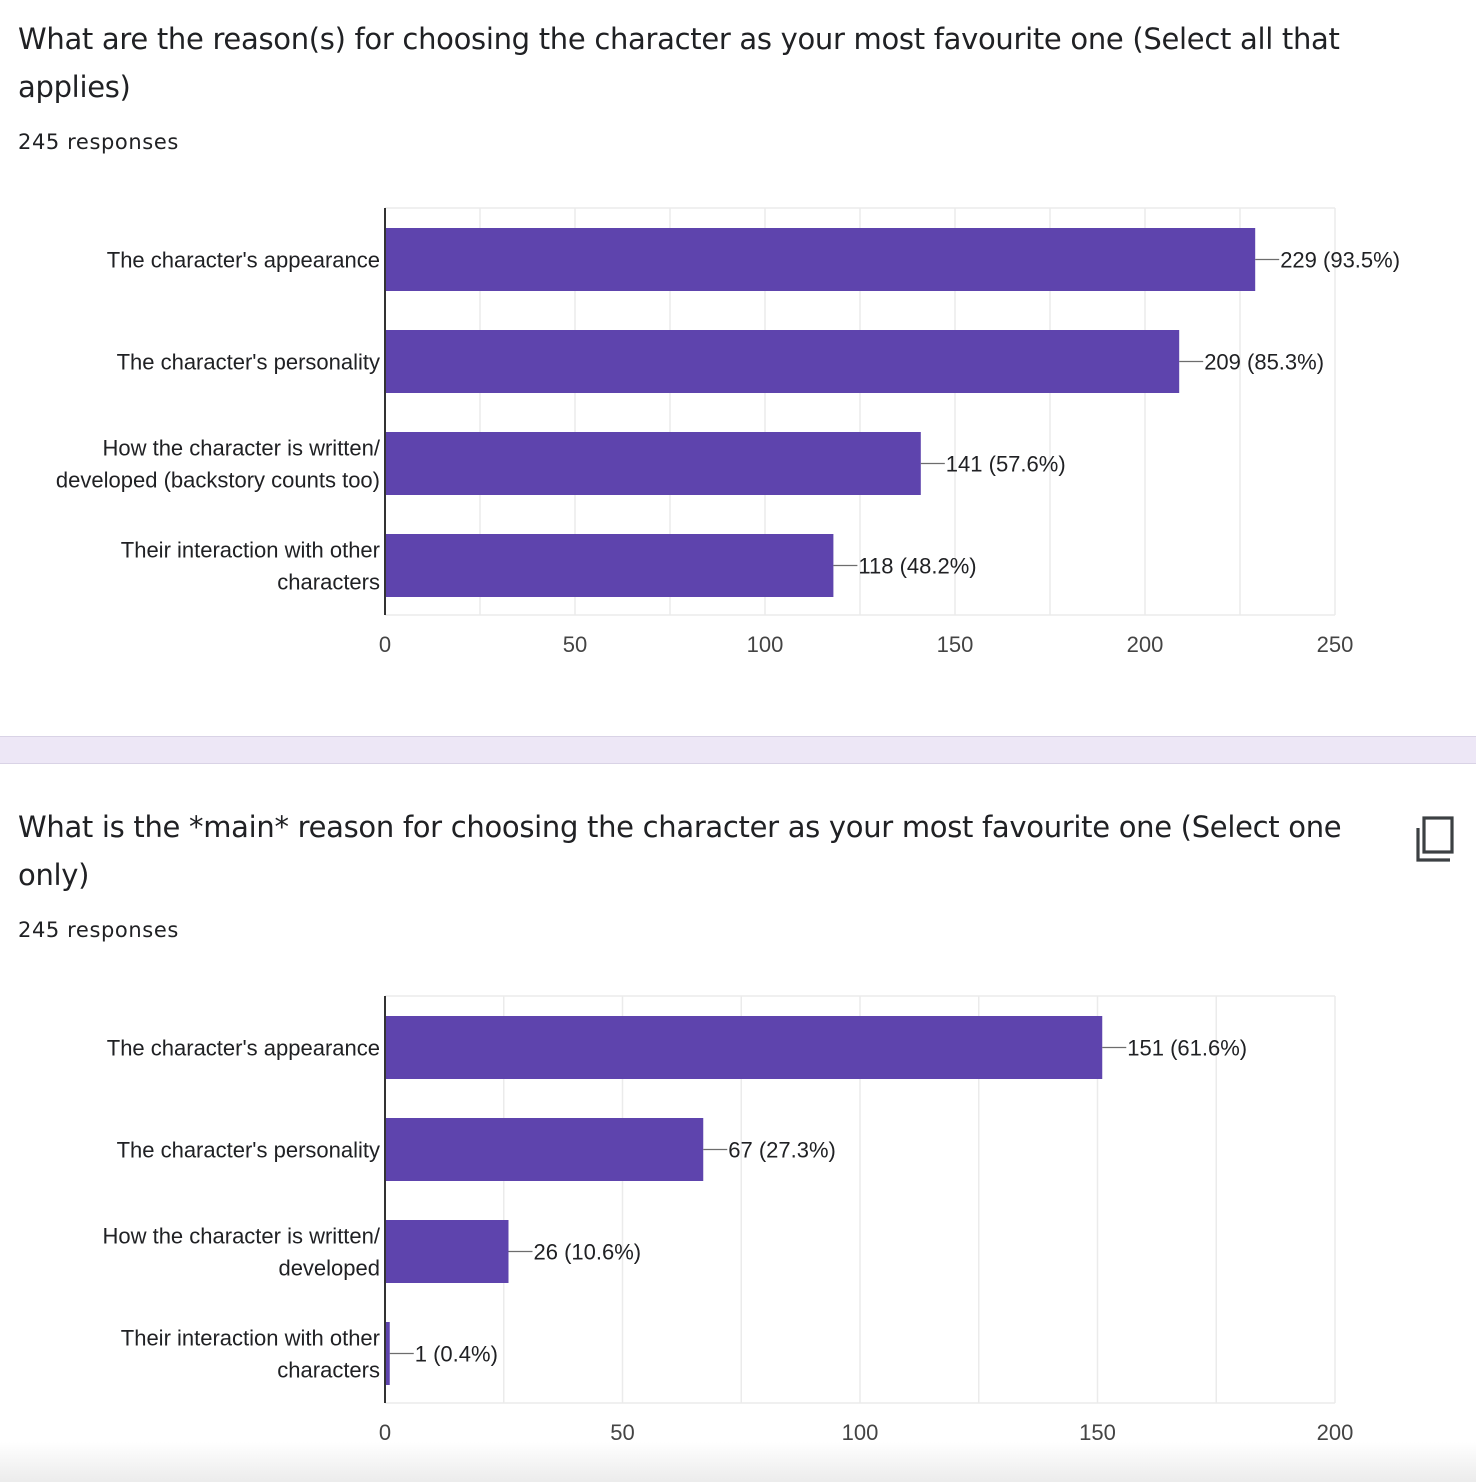  What do you see at coordinates (588, 1252) in the screenshot?
I see `data-label: 26 (10.6%)` at bounding box center [588, 1252].